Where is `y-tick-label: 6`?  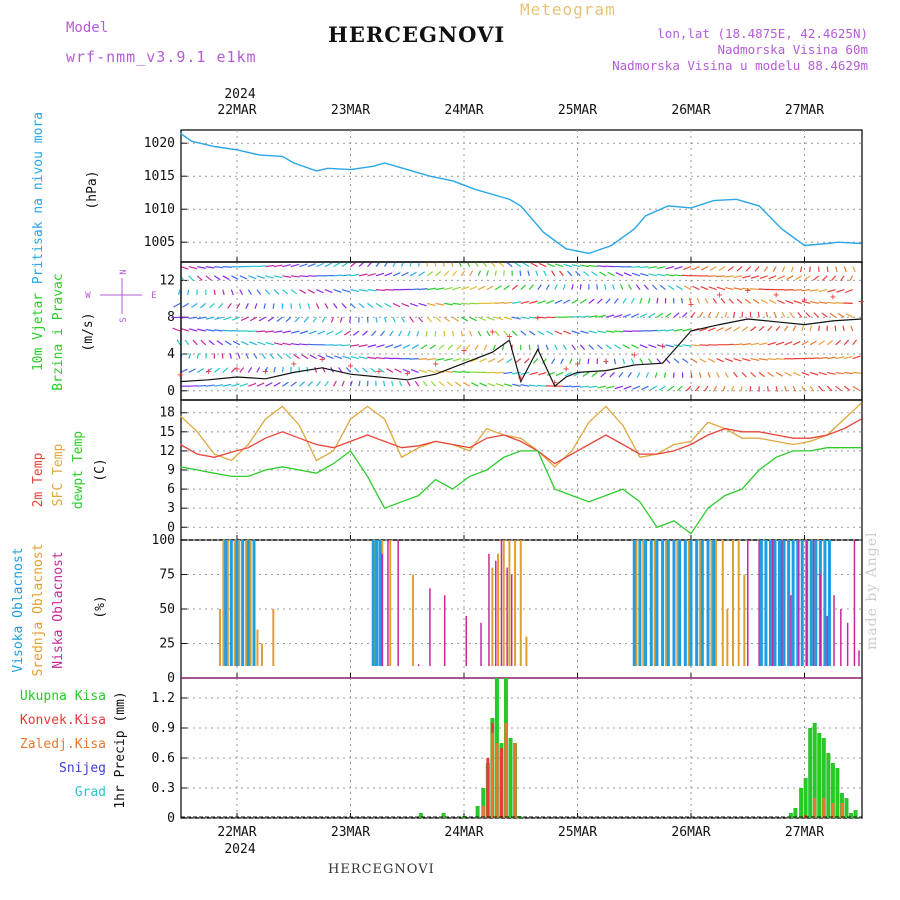
y-tick-label: 6 is located at coordinates (171, 489).